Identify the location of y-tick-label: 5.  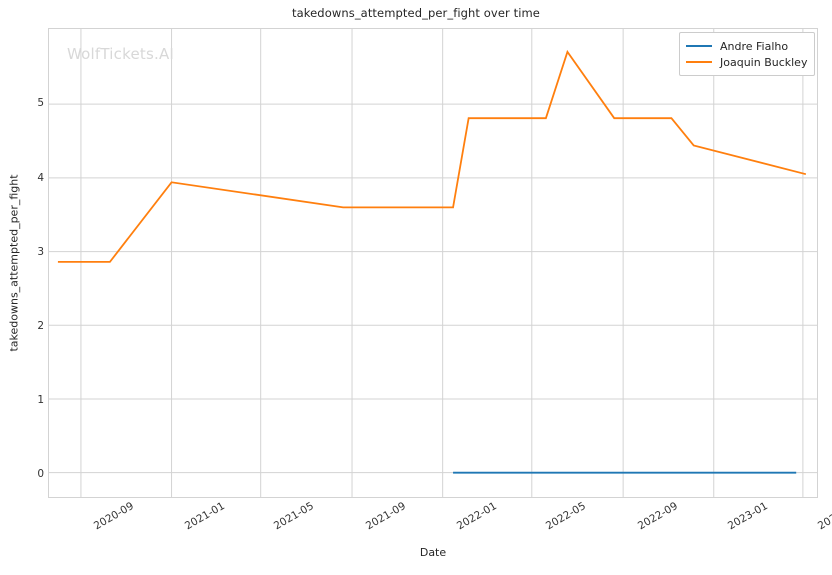
(40, 103).